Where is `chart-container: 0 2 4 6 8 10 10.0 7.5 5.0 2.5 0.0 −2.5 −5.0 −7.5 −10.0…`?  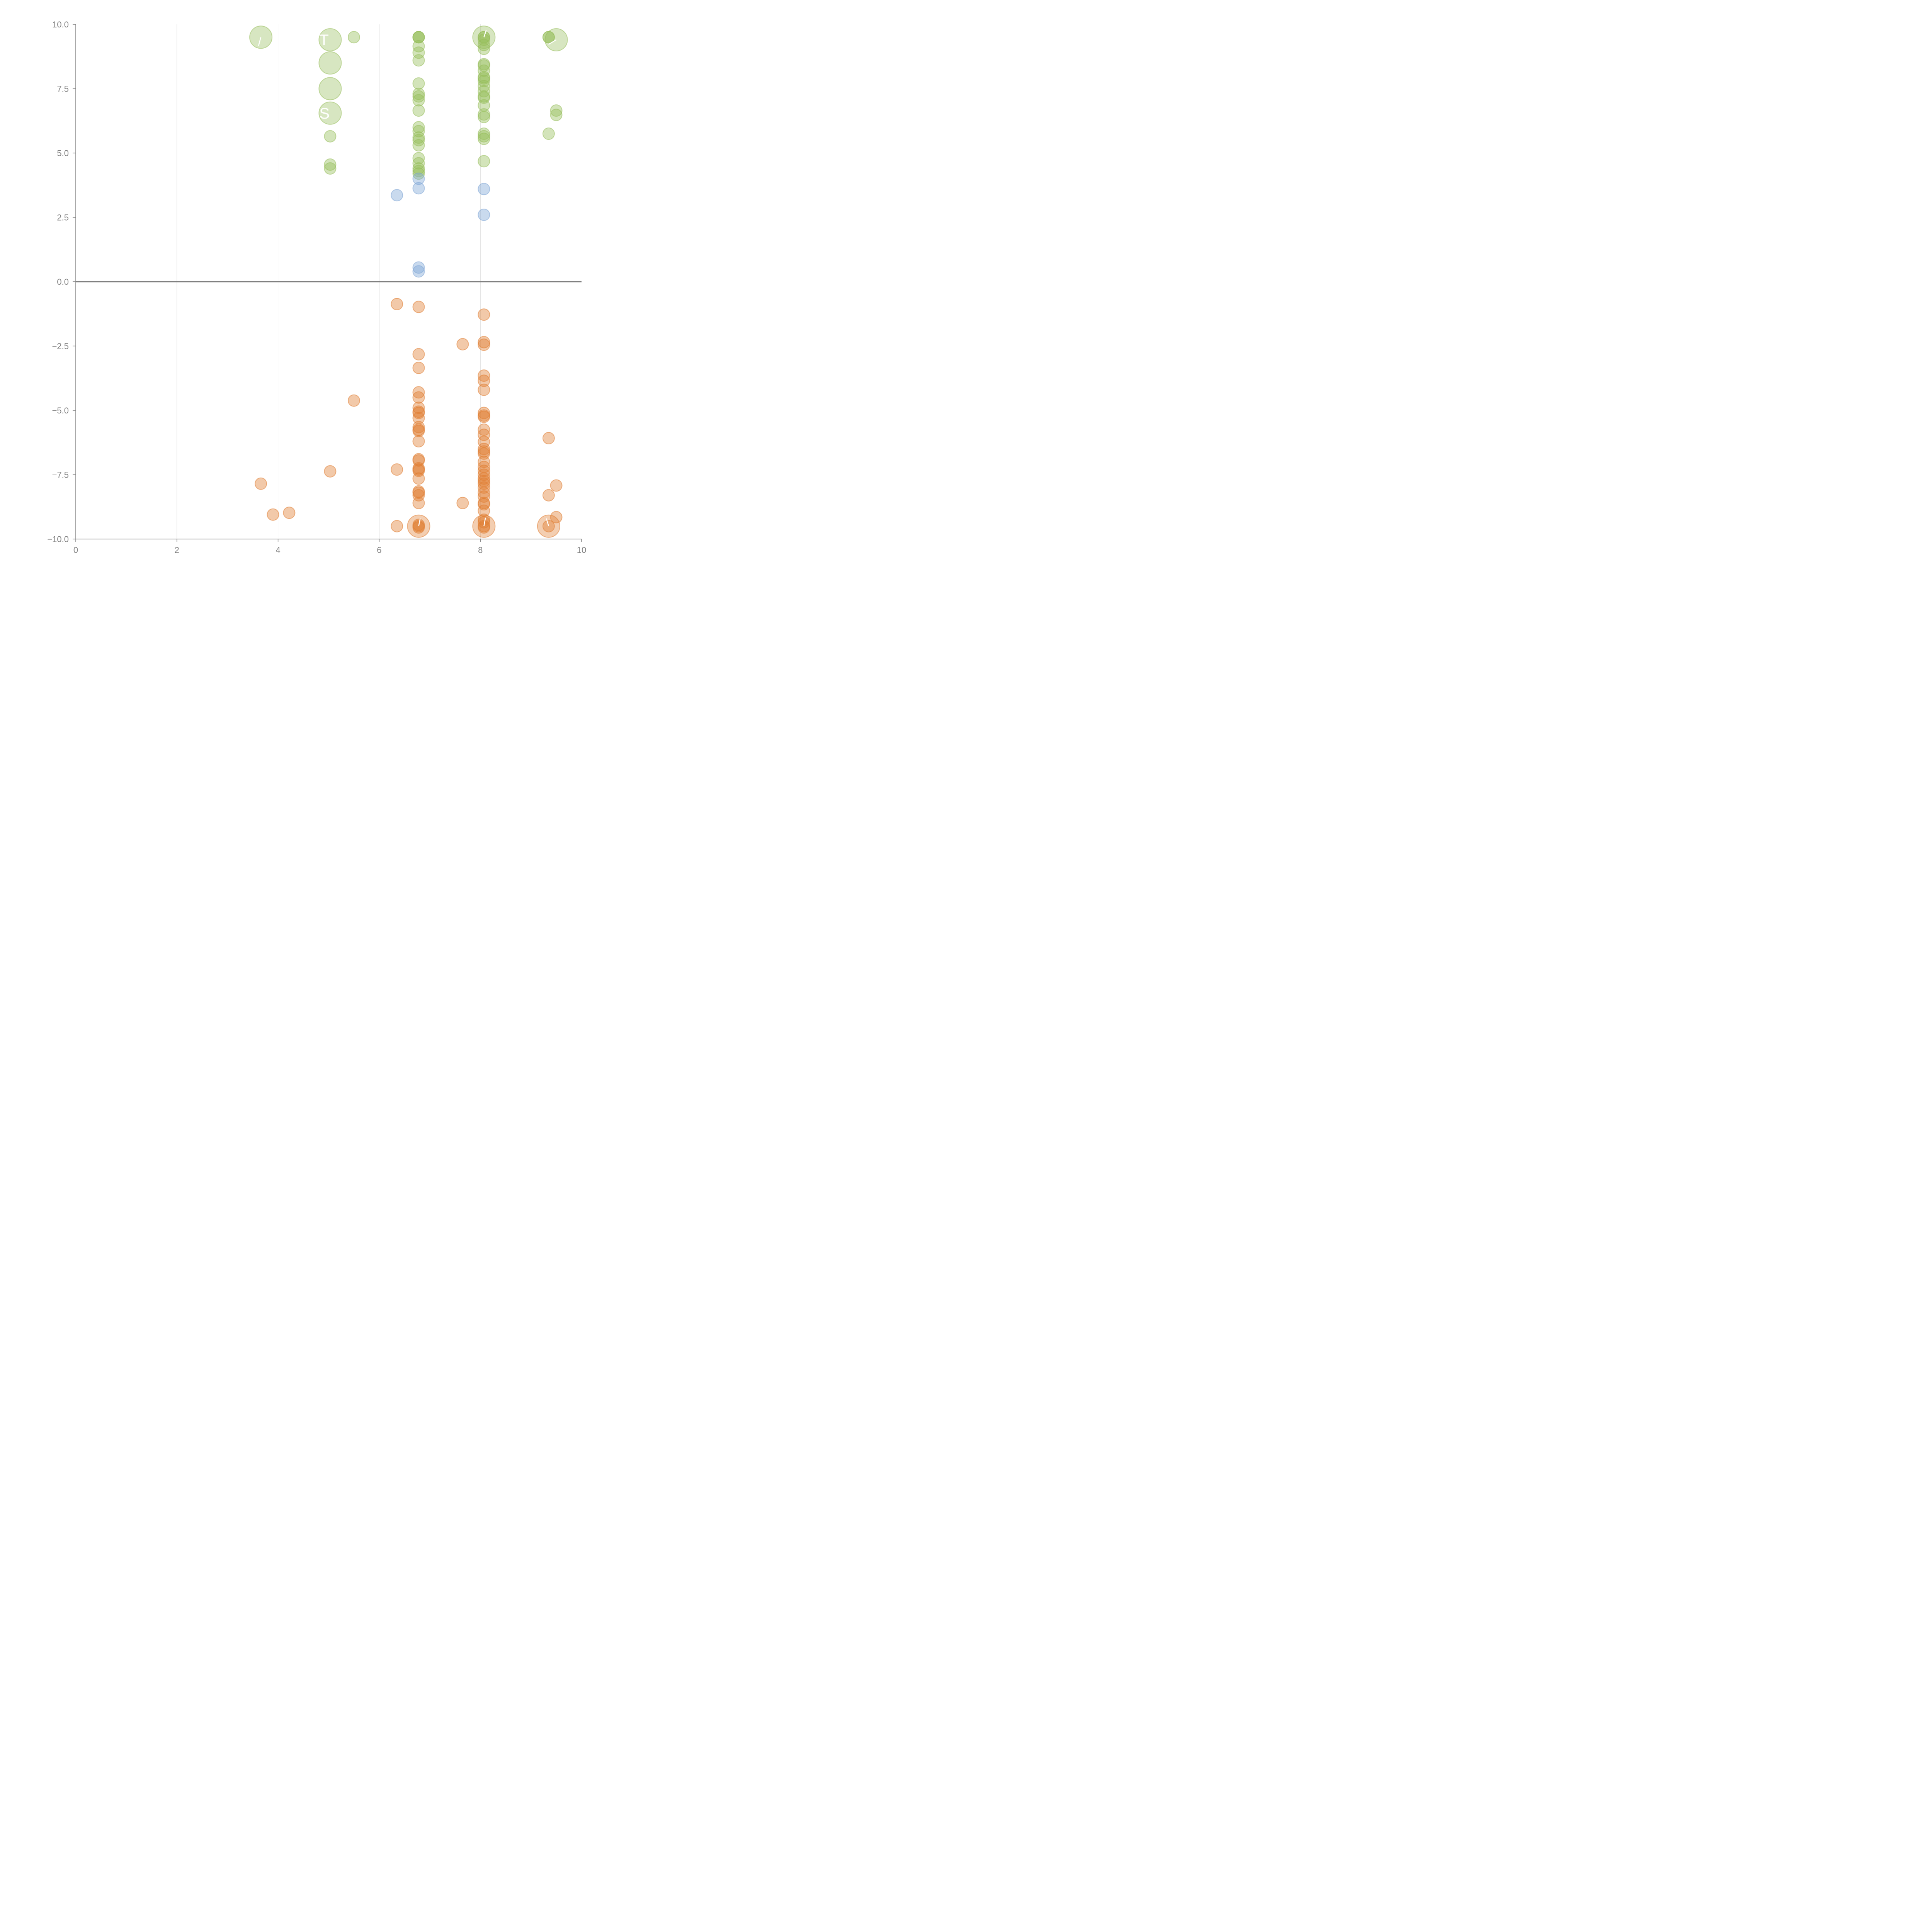 chart-container: 0 2 4 6 8 10 10.0 7.5 5.0 2.5 0.0 −2.5 −5.0 −7.5 −10.0… is located at coordinates (302, 302).